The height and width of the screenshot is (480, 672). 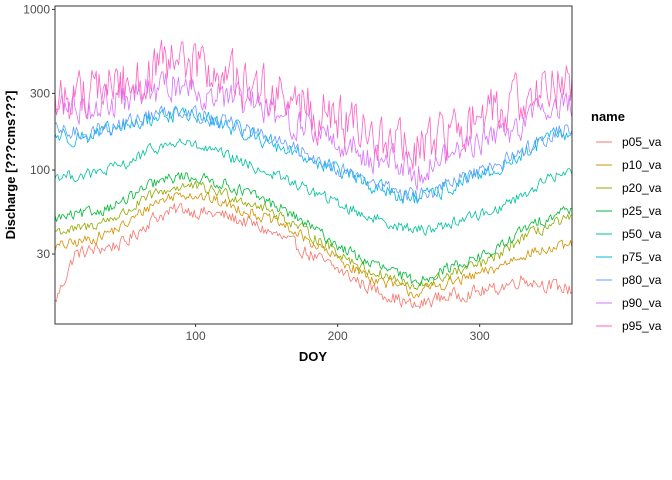 I want to click on legend-item: p05_va, so click(x=629, y=142).